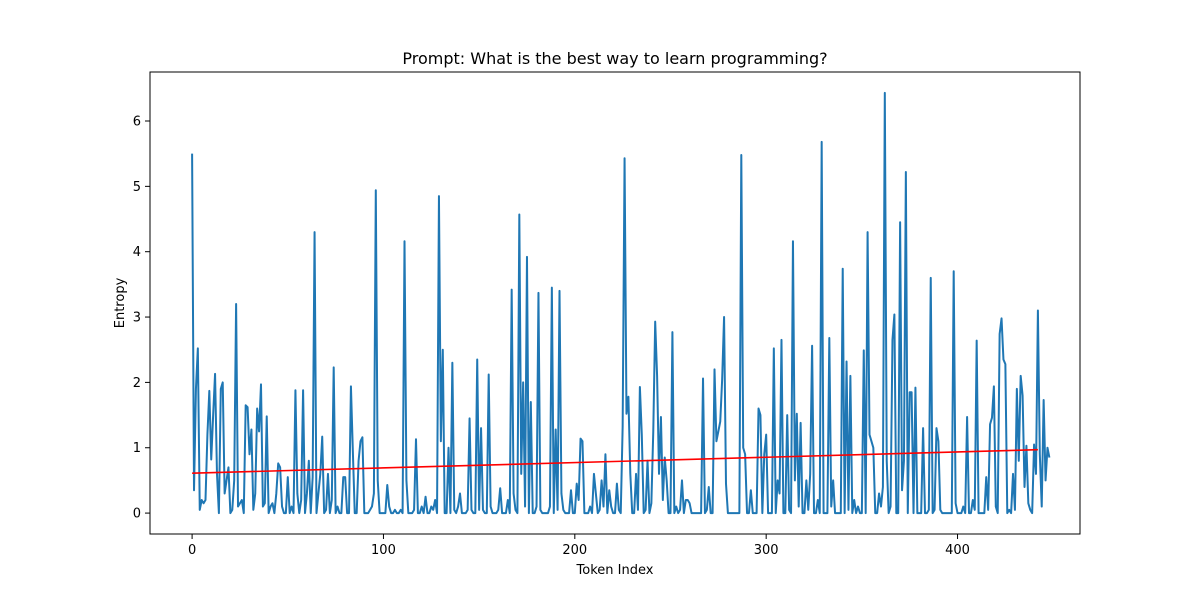 The width and height of the screenshot is (1200, 600). Describe the element at coordinates (137, 383) in the screenshot. I see `y-tick-label: 2` at that location.